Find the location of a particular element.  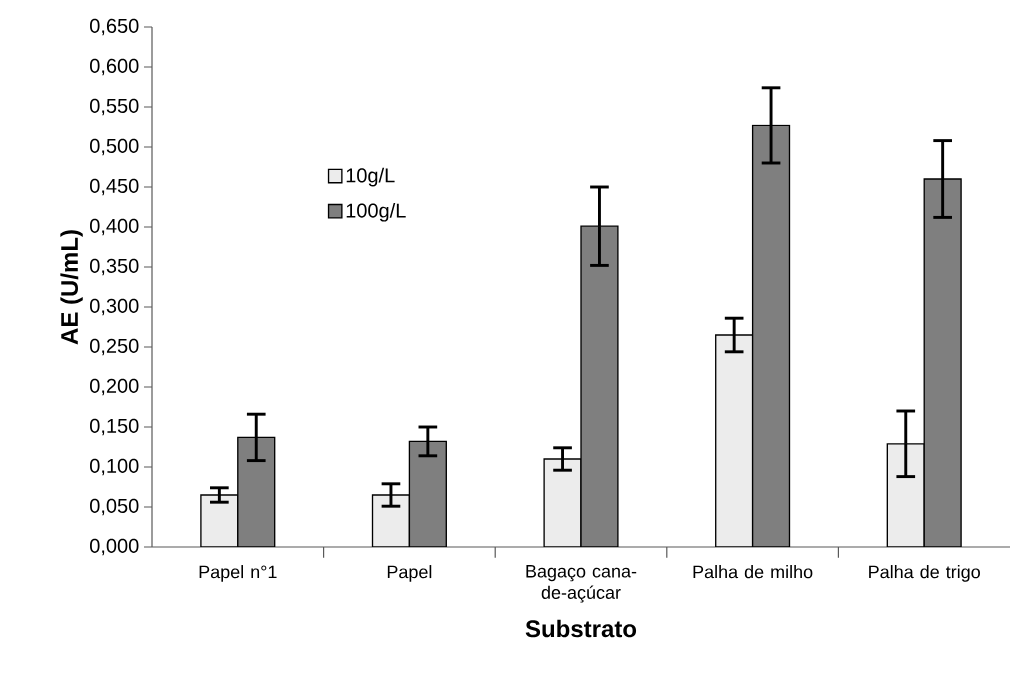

y-tick-label: 0,150 is located at coordinates (114, 427).